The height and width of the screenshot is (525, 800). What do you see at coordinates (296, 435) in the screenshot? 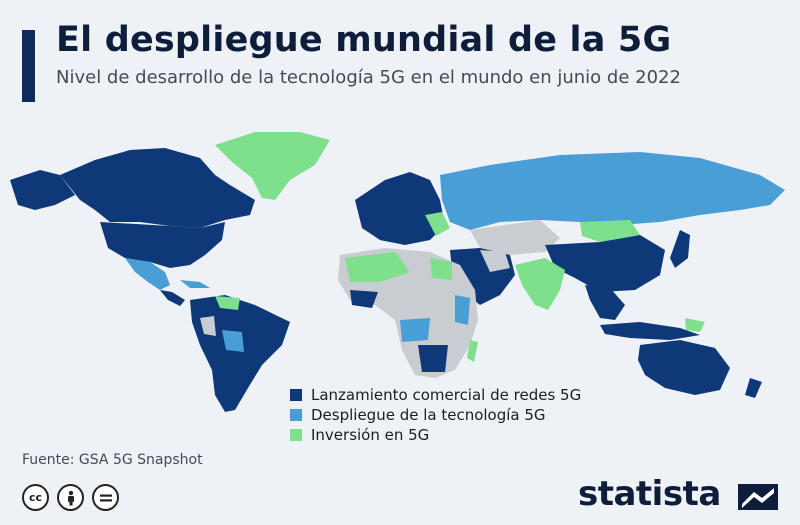
I see `legend-swatch-investment` at bounding box center [296, 435].